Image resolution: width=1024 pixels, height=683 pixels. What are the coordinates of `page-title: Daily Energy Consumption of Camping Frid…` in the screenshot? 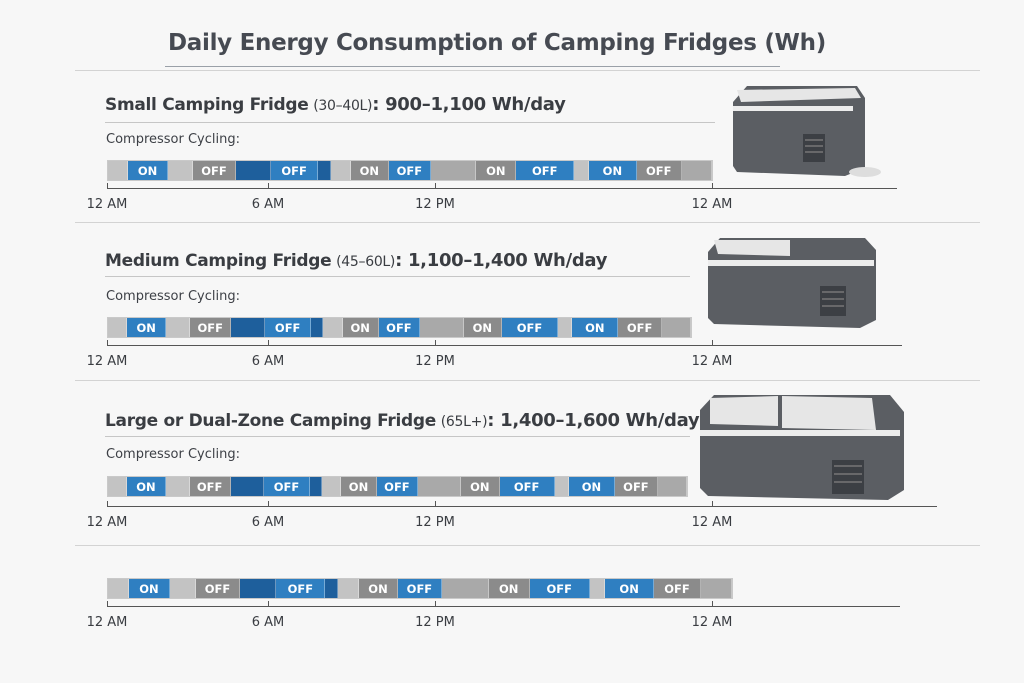 It's located at (497, 43).